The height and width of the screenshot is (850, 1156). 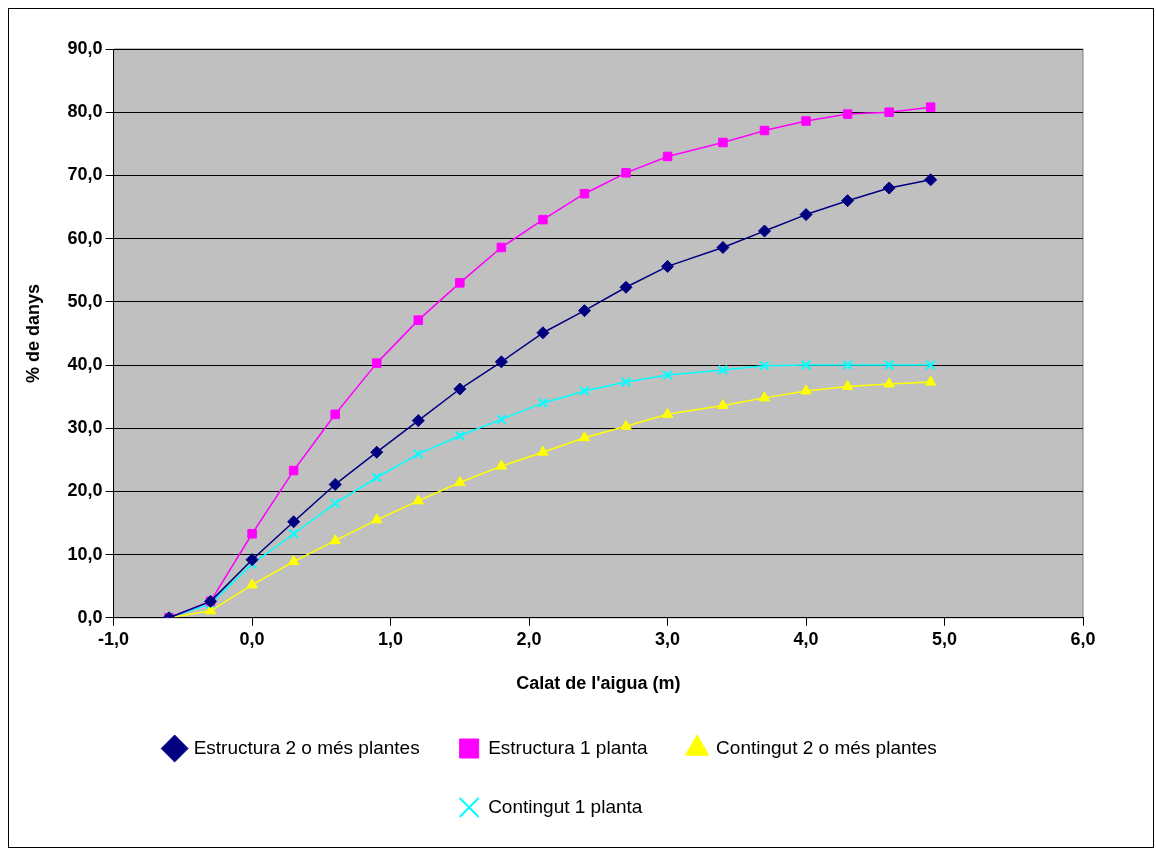 I want to click on y-tick-label: 50,0, so click(x=85, y=300).